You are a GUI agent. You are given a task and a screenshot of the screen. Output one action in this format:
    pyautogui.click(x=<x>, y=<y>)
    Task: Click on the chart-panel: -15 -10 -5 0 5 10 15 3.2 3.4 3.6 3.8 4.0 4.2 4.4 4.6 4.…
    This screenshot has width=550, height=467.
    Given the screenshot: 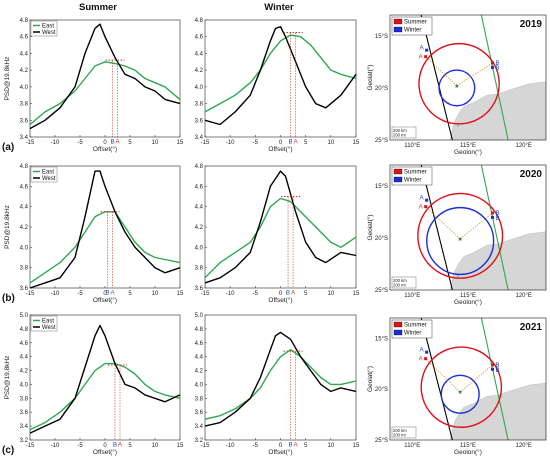 What is the action you would take?
    pyautogui.click(x=277, y=384)
    